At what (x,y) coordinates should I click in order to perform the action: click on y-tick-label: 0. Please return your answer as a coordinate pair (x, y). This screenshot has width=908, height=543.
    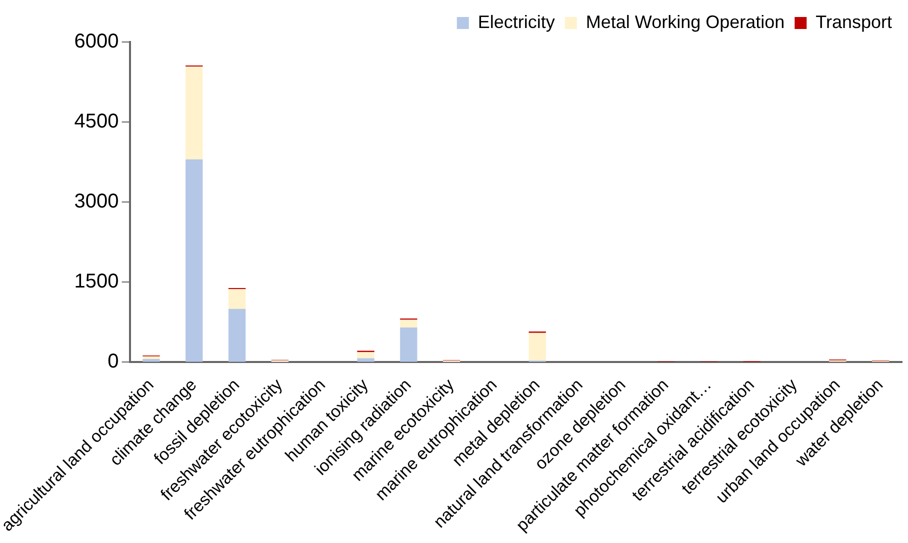
    Looking at the image, I should click on (113, 361).